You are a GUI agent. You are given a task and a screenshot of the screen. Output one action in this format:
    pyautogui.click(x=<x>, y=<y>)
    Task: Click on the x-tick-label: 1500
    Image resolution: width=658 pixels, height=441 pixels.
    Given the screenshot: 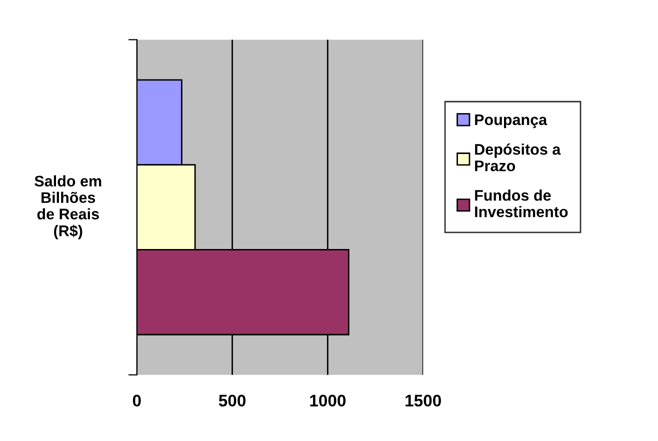 What is the action you would take?
    pyautogui.click(x=423, y=400)
    